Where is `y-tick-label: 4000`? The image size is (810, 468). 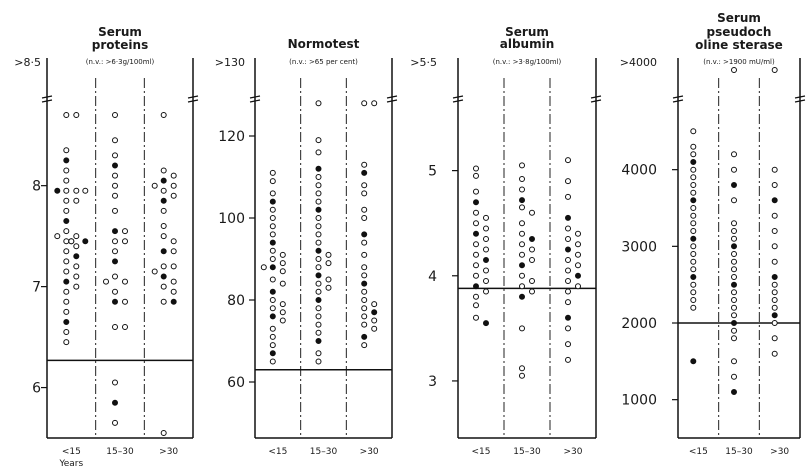
y-tick-label: 4000 is located at coordinates (639, 171).